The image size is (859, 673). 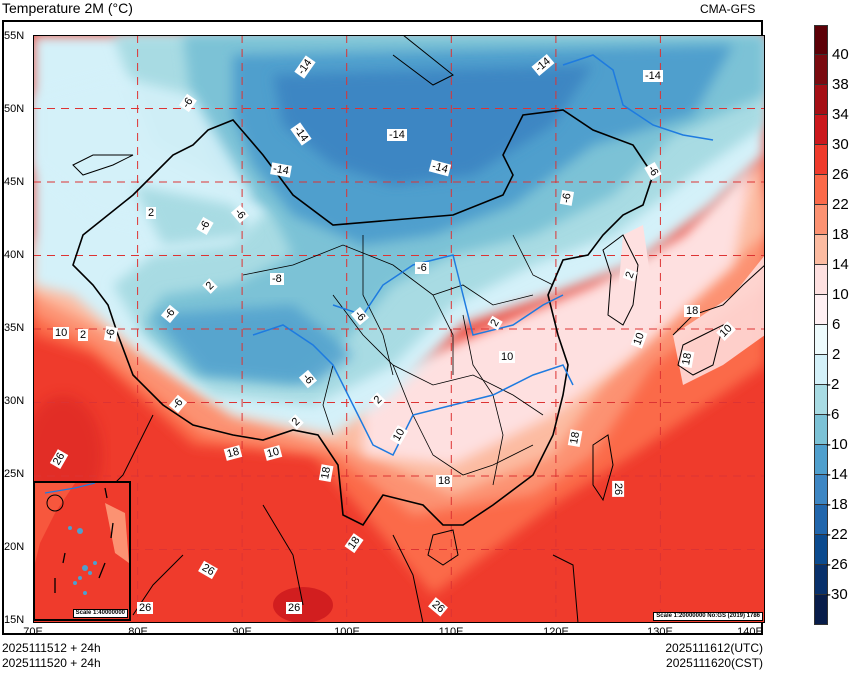 I want to click on lat-label-15n: 15N, so click(x=14, y=620).